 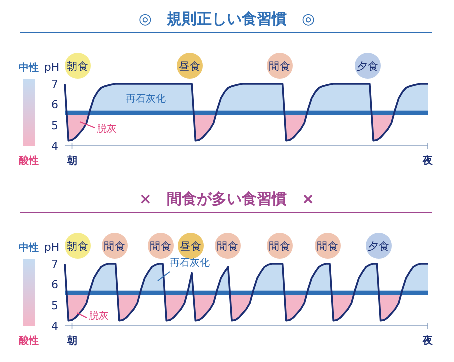 What do you see at coordinates (227, 19) in the screenshot?
I see `chart-title: ◎ 規則正しい食習慣 ◎` at bounding box center [227, 19].